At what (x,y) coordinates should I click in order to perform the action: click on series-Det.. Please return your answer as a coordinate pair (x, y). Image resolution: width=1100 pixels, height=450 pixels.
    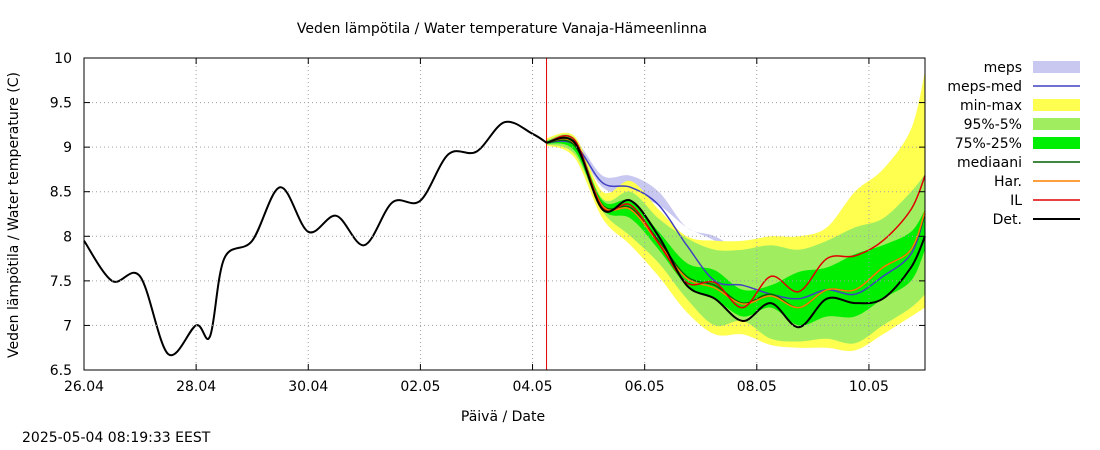
    Looking at the image, I should click on (736, 232).